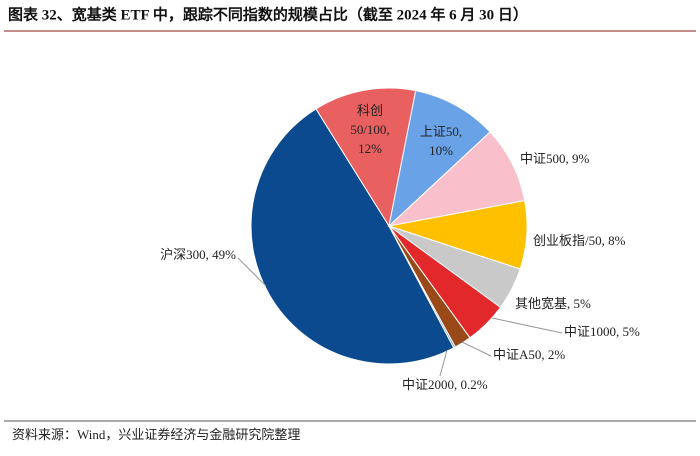 This screenshot has width=700, height=456. I want to click on data-label: 中证2000, 0.2%, so click(445, 384).